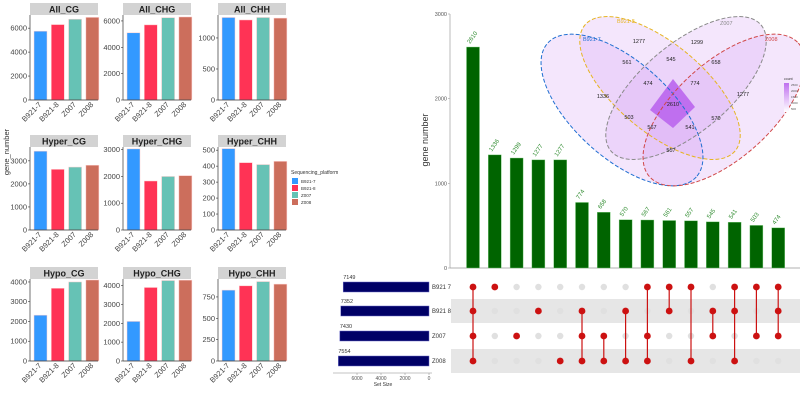 The height and width of the screenshot is (400, 800). Describe the element at coordinates (794, 91) in the screenshot. I see `color-legend-tick: 2000` at that location.